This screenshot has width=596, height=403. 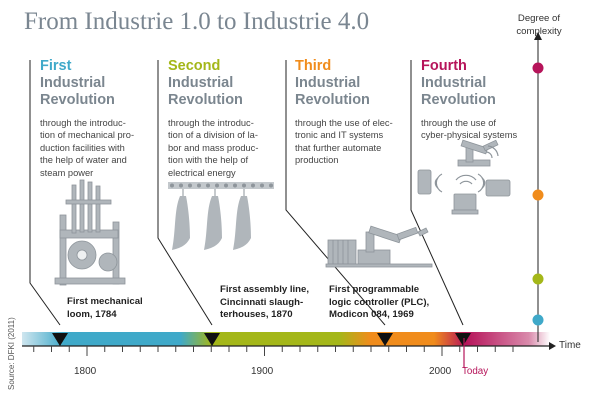 I want to click on event-line: logic controller (PLC),, so click(x=379, y=302).